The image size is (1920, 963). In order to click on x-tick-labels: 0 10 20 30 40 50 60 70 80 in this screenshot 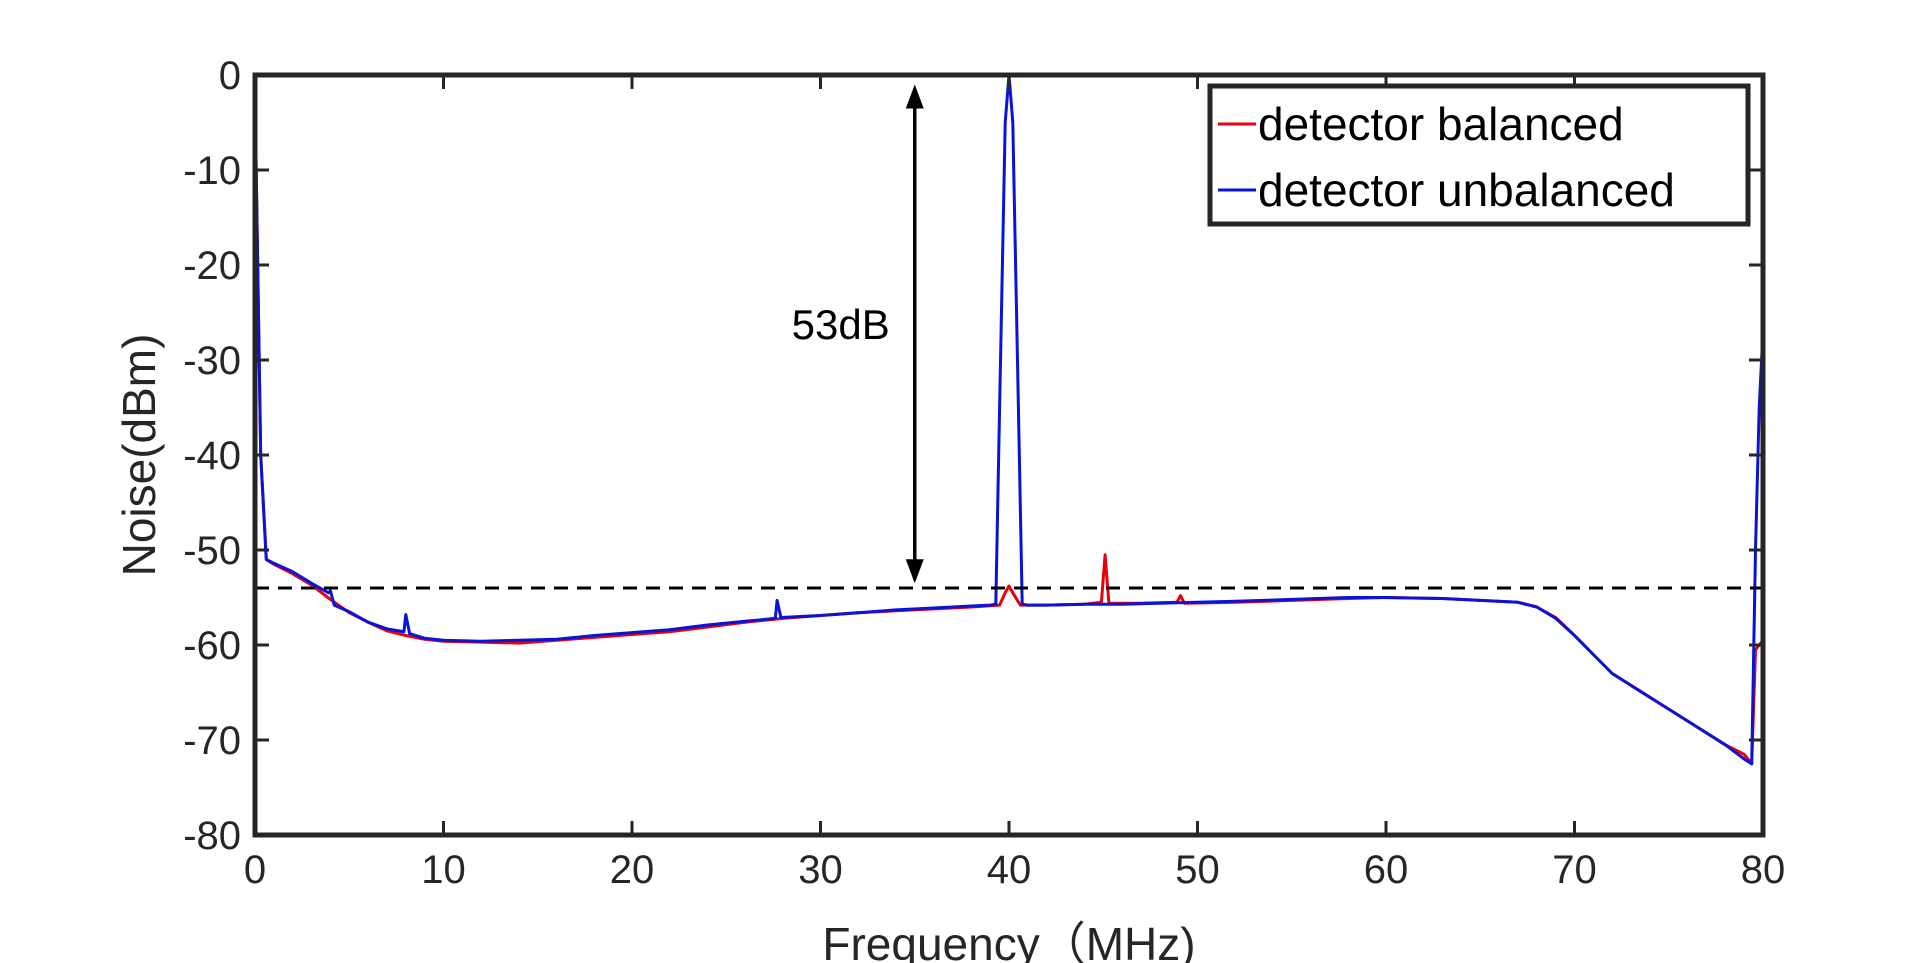, I will do `click(1014, 870)`.